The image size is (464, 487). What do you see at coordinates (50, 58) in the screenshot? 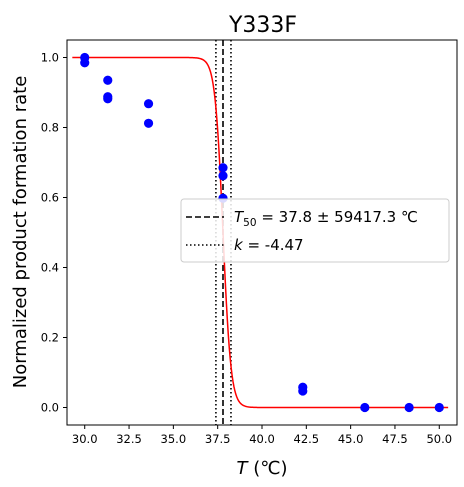
I see `y-tick-label: 1.0` at bounding box center [50, 58].